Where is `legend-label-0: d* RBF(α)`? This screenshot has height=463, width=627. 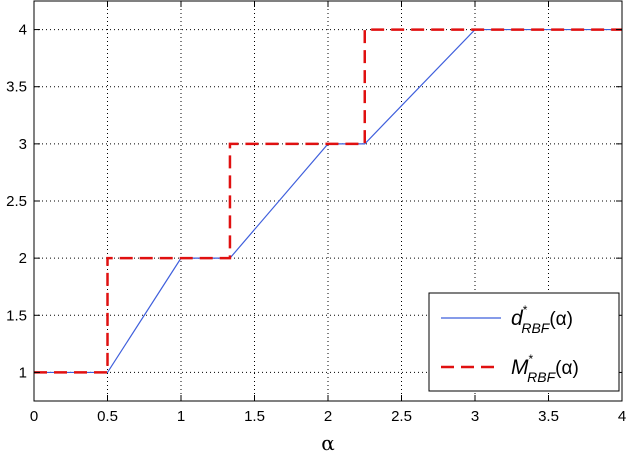
legend-label-0: d* RBF(α) is located at coordinates (542, 319).